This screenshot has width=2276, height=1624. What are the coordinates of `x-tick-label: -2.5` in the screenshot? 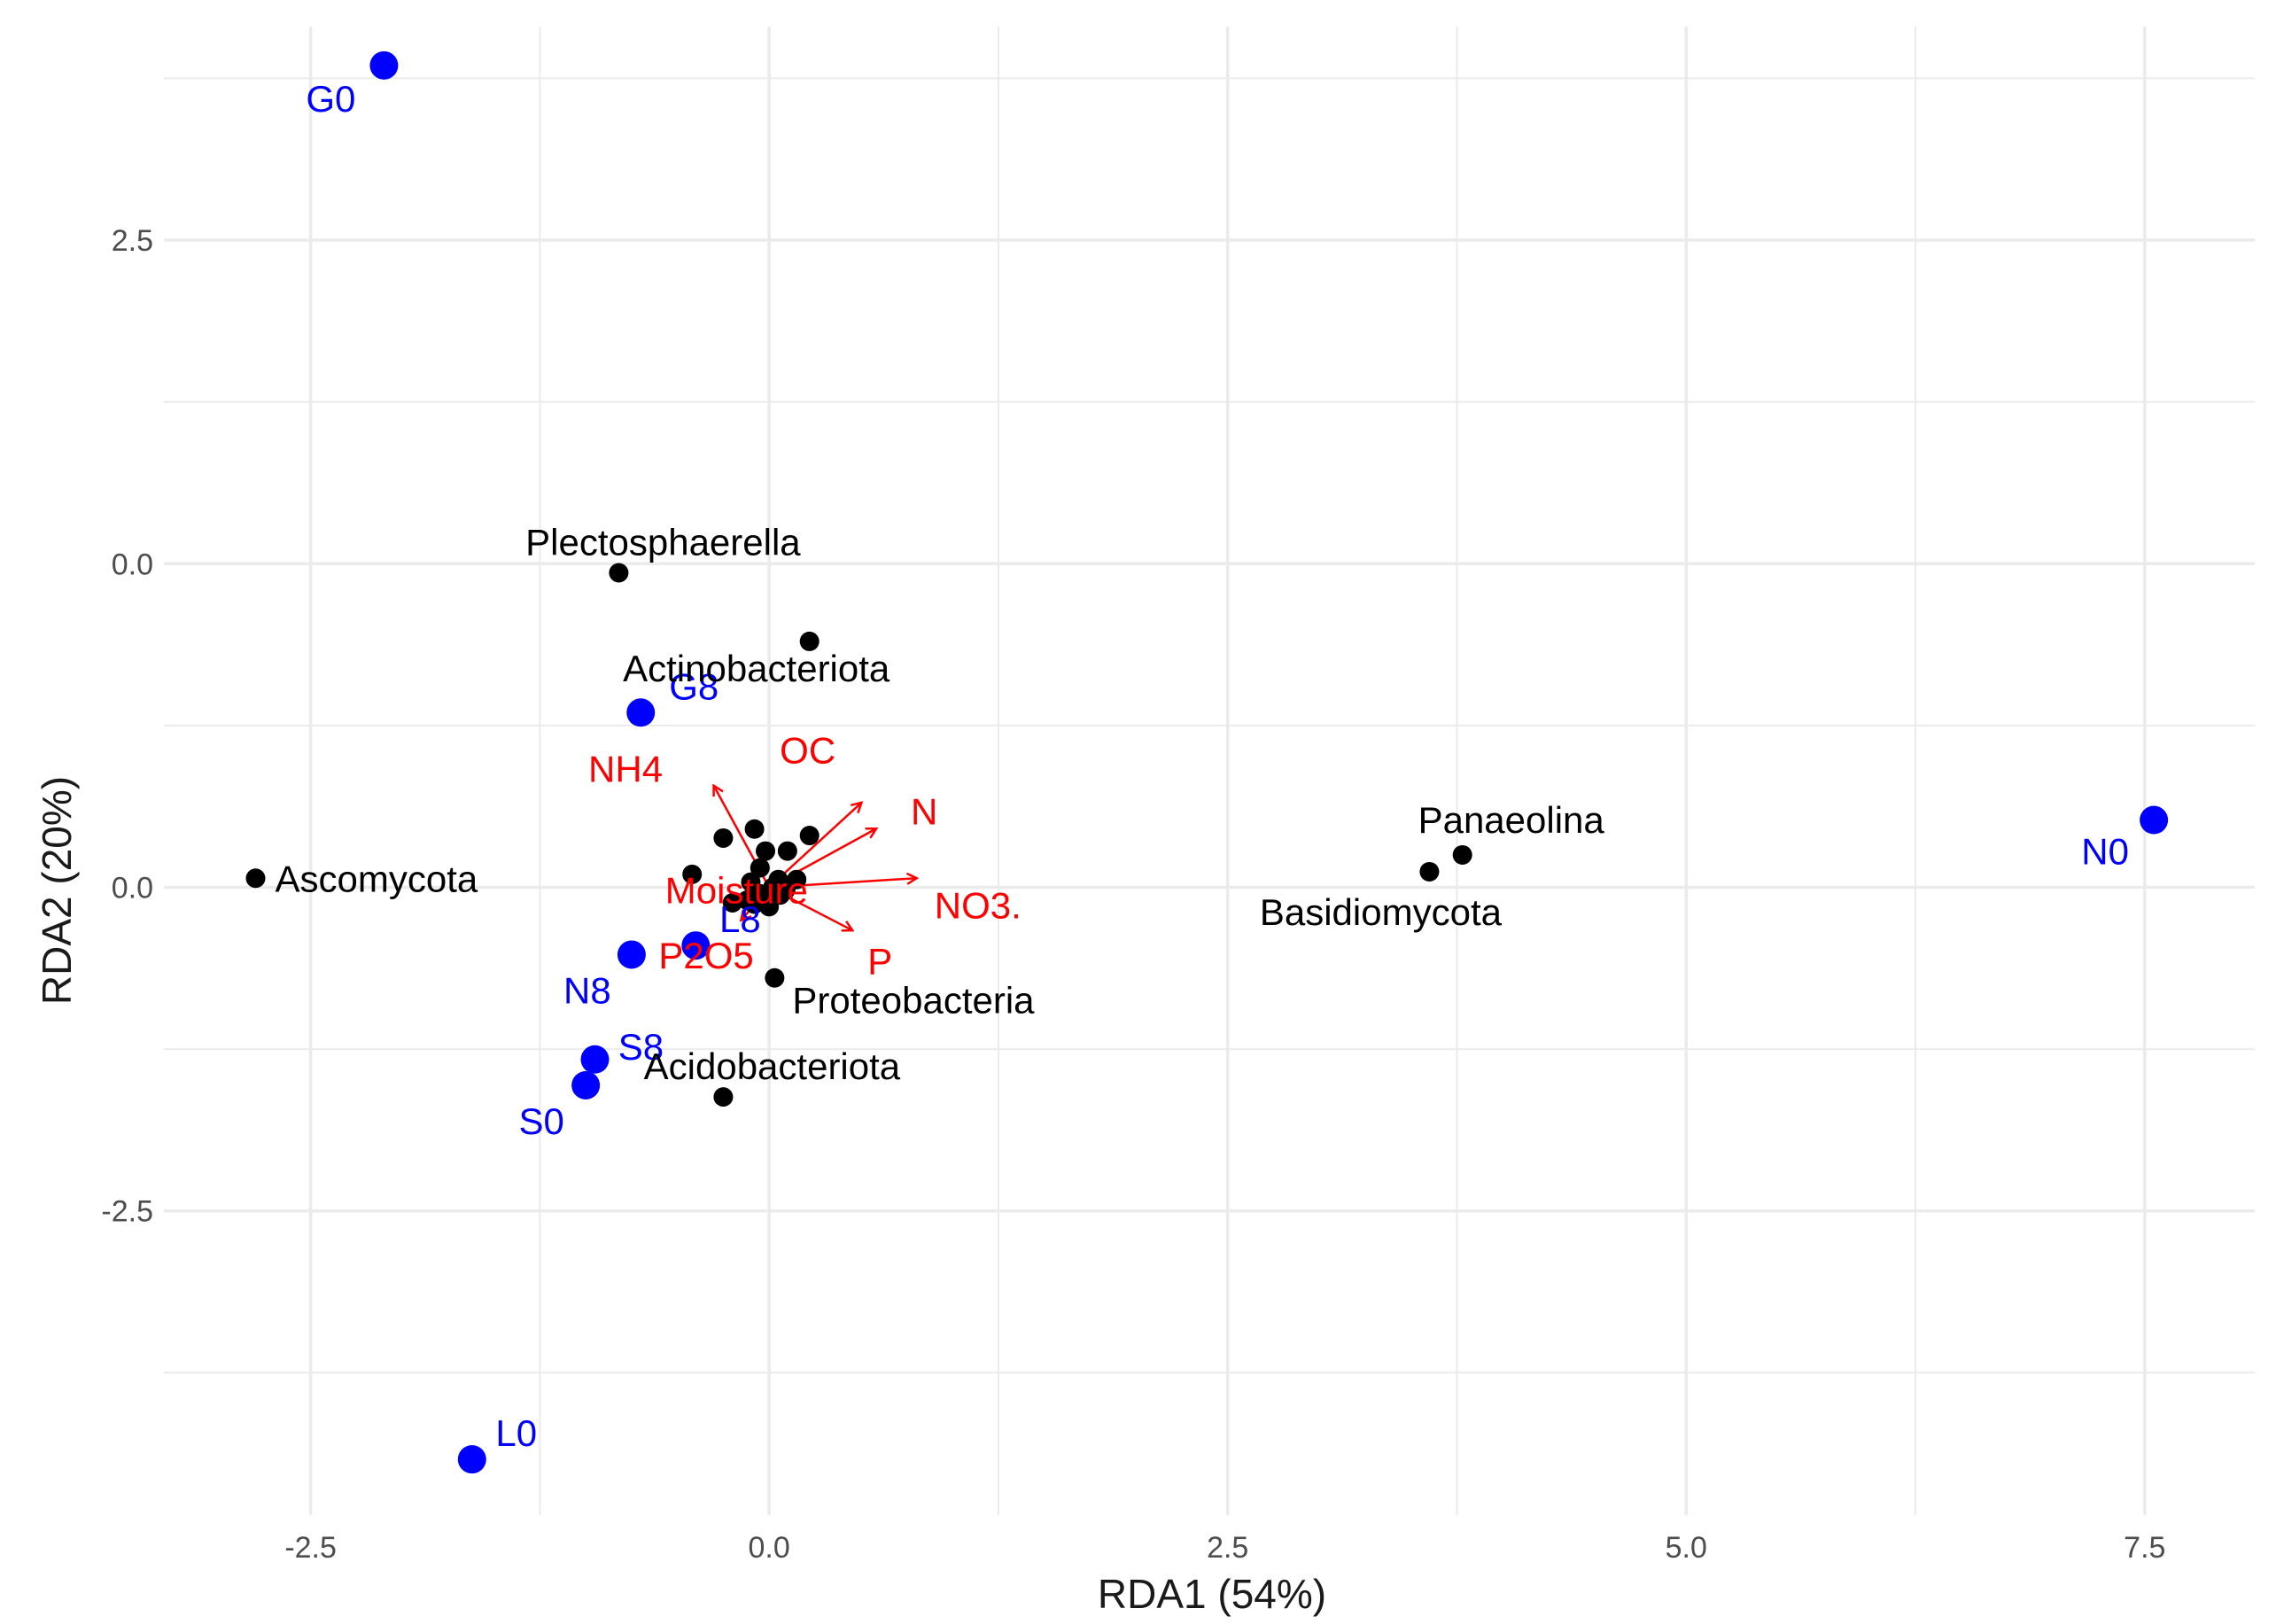 It's located at (311, 1548).